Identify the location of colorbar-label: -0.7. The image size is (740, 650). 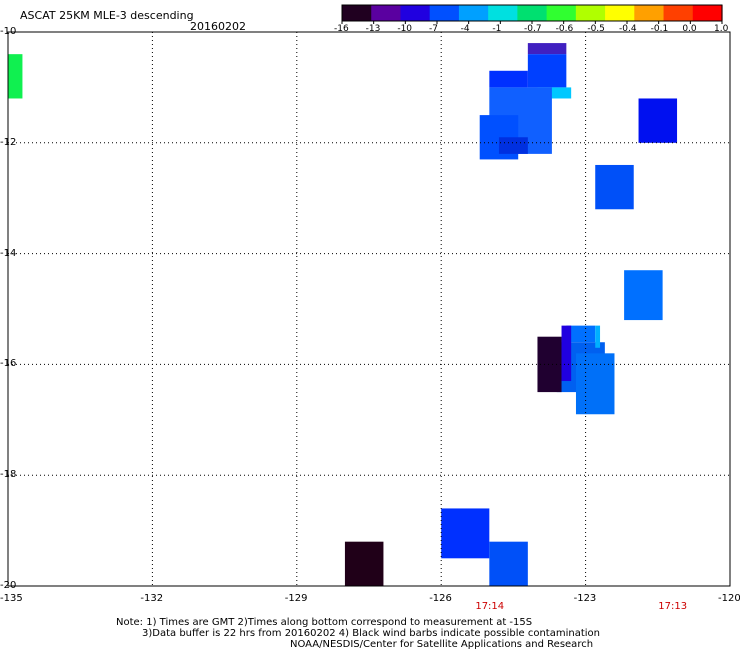
(533, 29).